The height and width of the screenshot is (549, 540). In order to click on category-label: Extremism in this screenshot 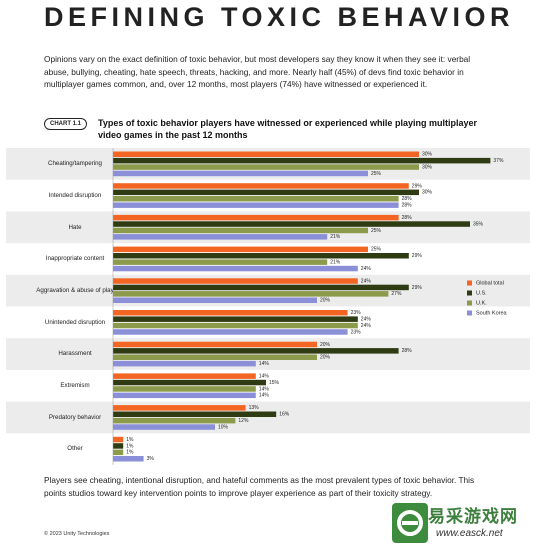, I will do `click(75, 385)`.